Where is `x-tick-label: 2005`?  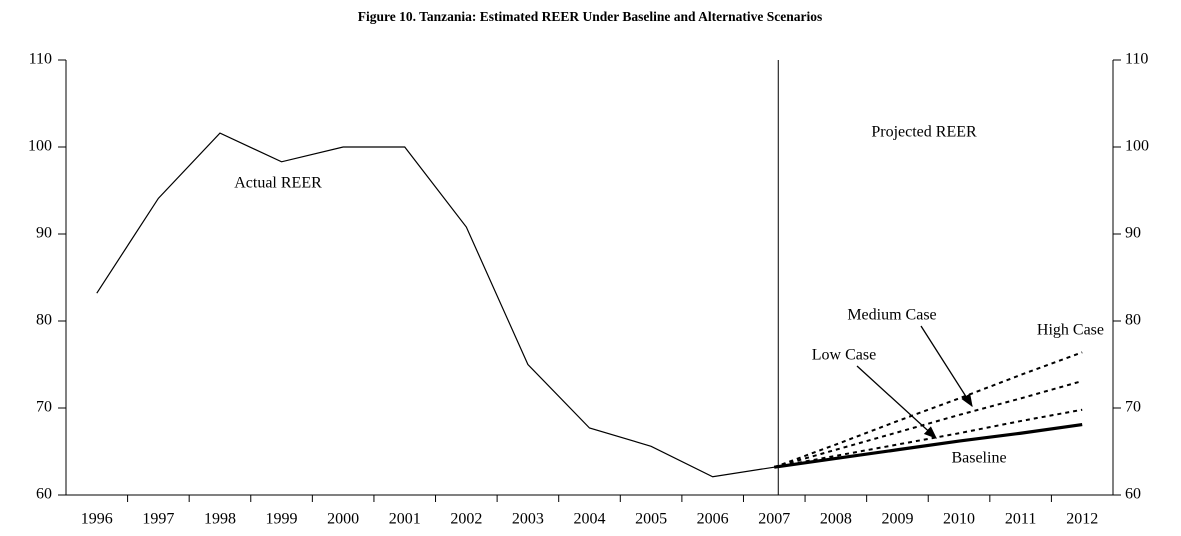
x-tick-label: 2005 is located at coordinates (651, 519).